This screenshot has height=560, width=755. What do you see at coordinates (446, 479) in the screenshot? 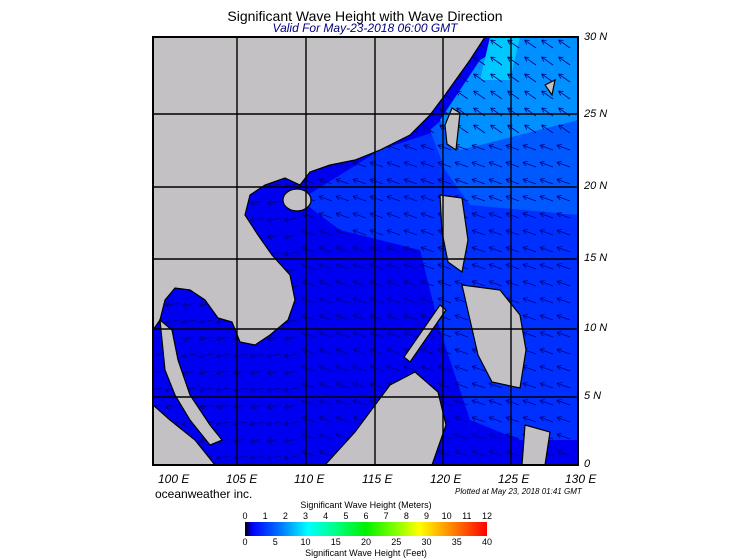
I see `lon-label: 120 E` at bounding box center [446, 479].